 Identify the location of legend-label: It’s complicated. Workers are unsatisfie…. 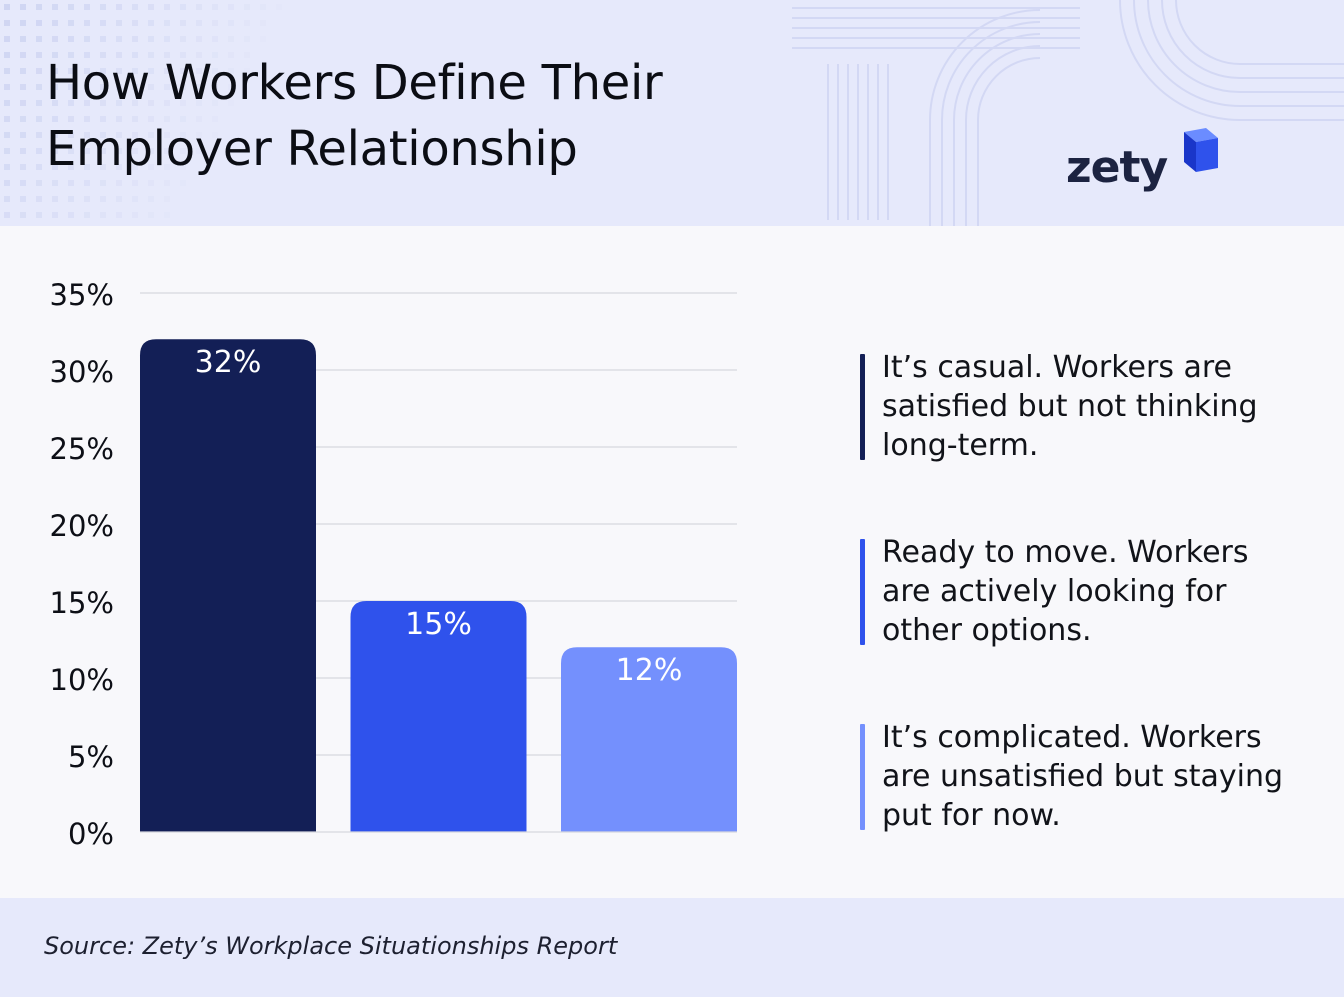
(1083, 776).